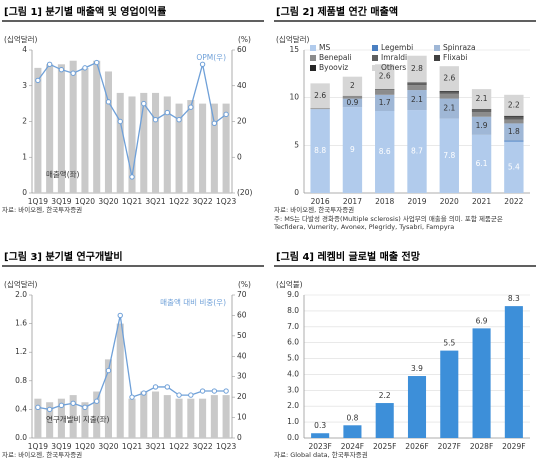 Image resolution: width=539 pixels, height=472 pixels. What do you see at coordinates (293, 373) in the screenshot?
I see `y-tick-label: 4.0` at bounding box center [293, 373].